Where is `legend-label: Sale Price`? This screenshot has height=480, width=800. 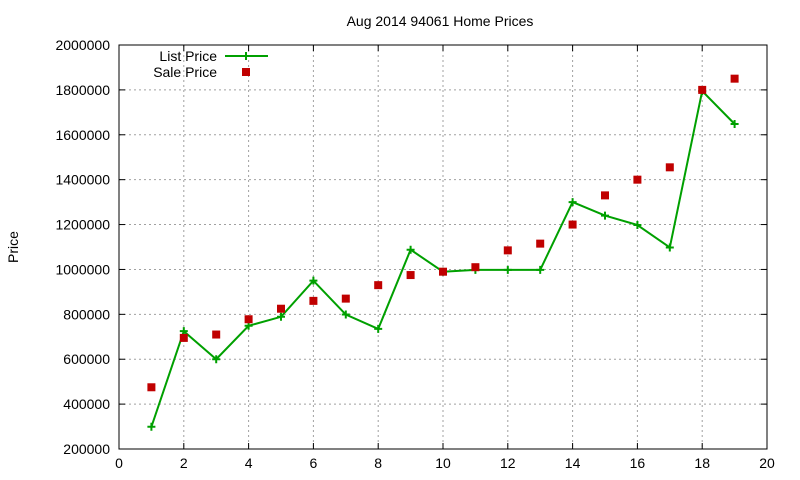
legend-label: Sale Price is located at coordinates (185, 72).